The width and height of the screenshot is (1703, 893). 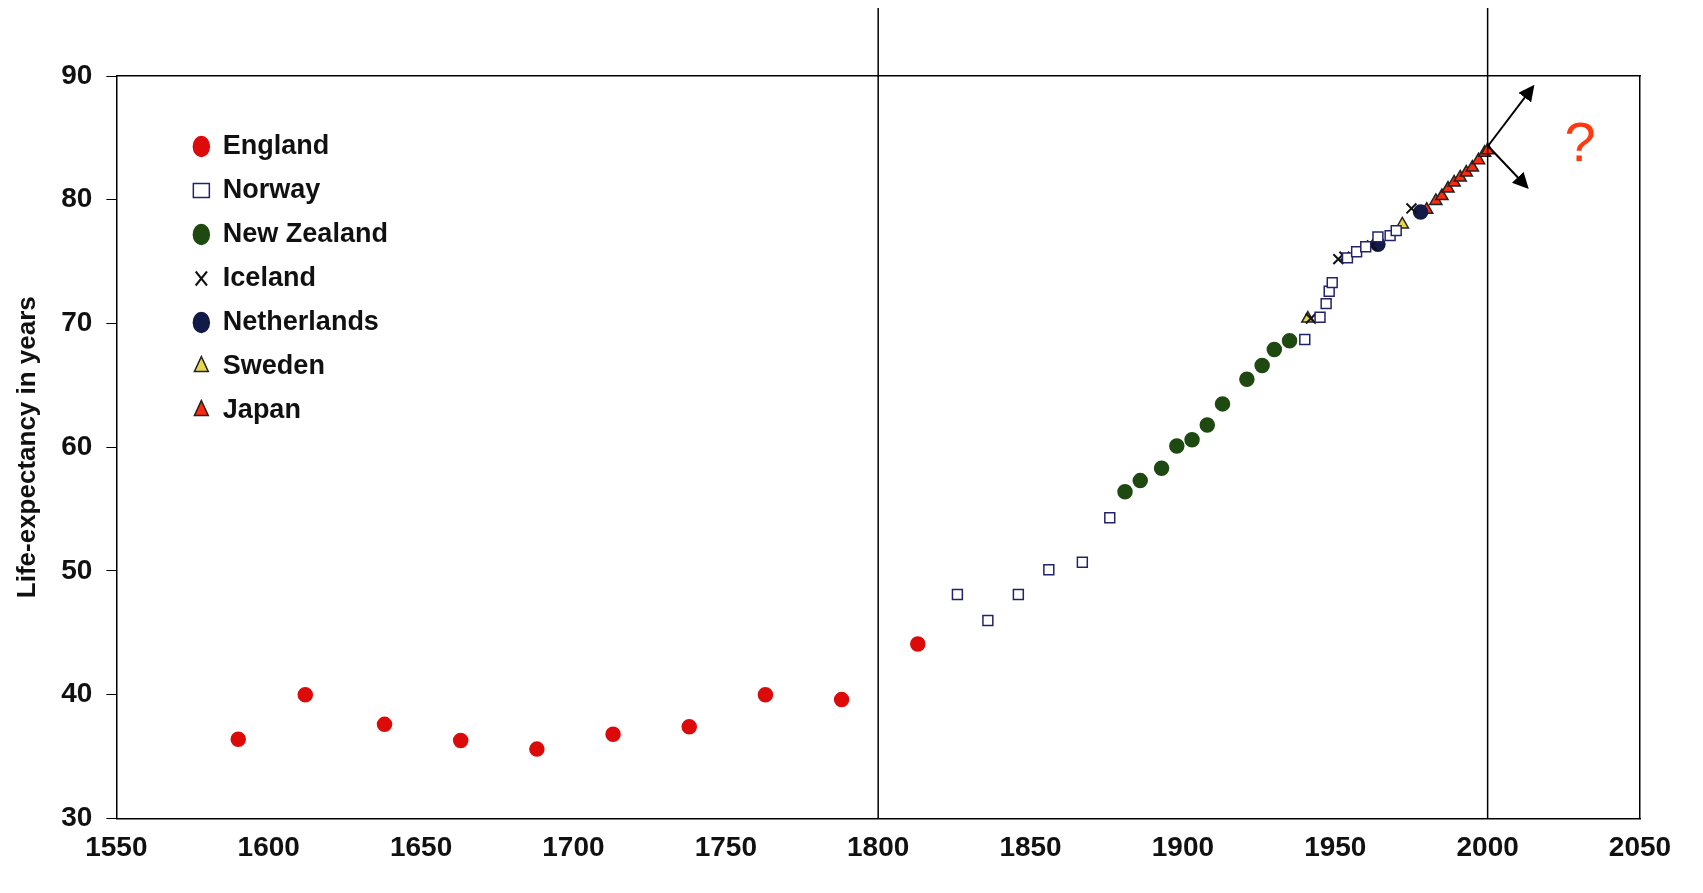 What do you see at coordinates (1335, 846) in the screenshot?
I see `x-tick-label: 1950` at bounding box center [1335, 846].